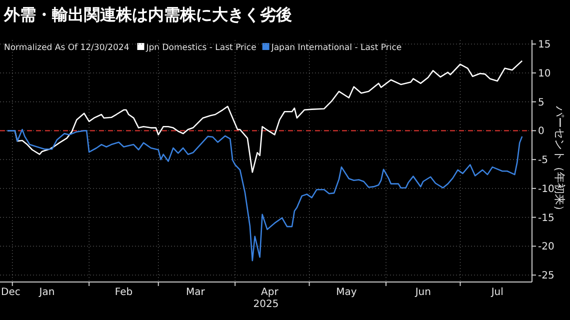  What do you see at coordinates (46, 292) in the screenshot?
I see `x-tick-label: Jan` at bounding box center [46, 292].